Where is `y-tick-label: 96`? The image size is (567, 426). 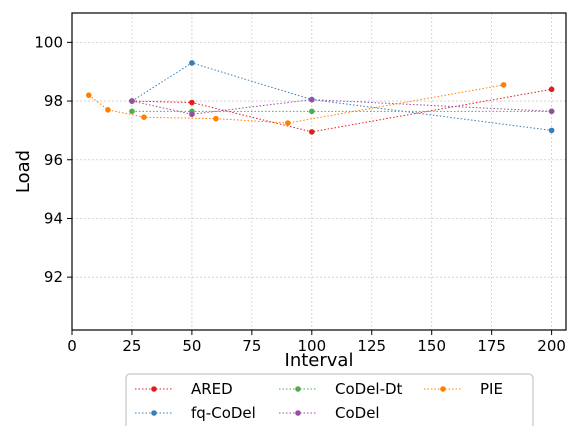 y-tick-label: 96 is located at coordinates (53, 160).